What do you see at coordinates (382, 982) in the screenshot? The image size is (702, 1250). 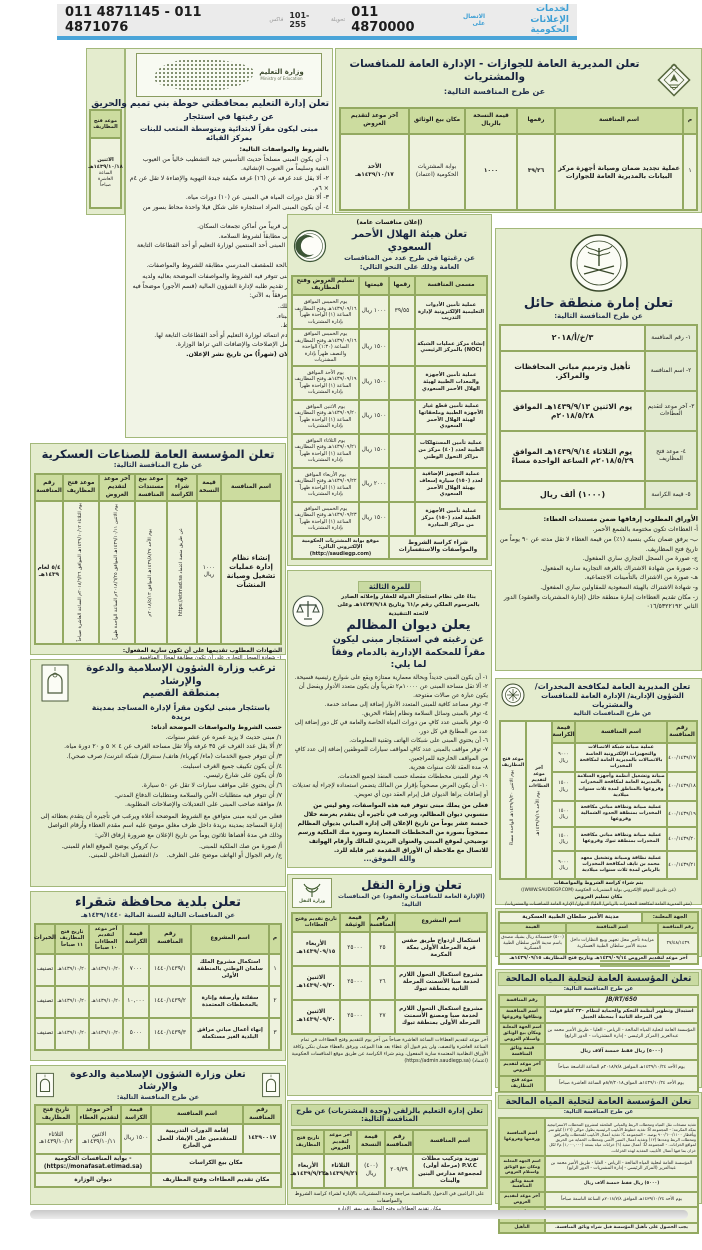 I see `cell: ٢٦` at bounding box center [382, 982].